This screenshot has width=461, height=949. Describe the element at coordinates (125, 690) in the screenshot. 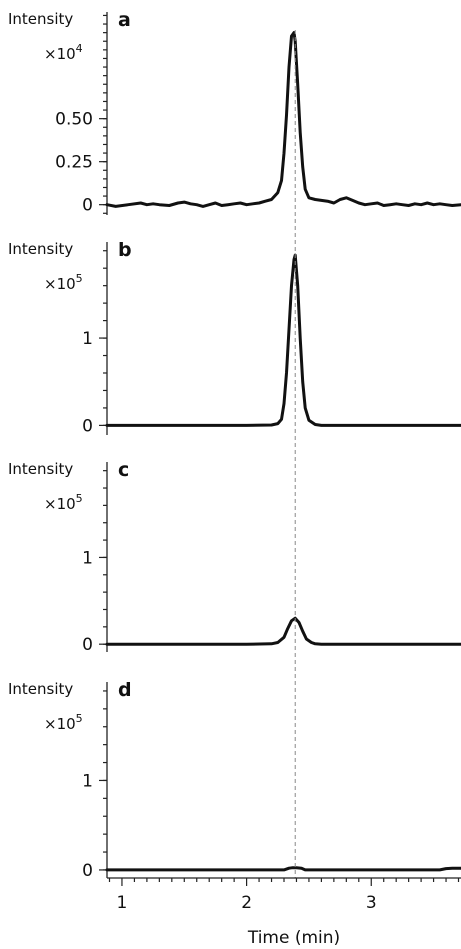

I see `panel-letter: d` at that location.